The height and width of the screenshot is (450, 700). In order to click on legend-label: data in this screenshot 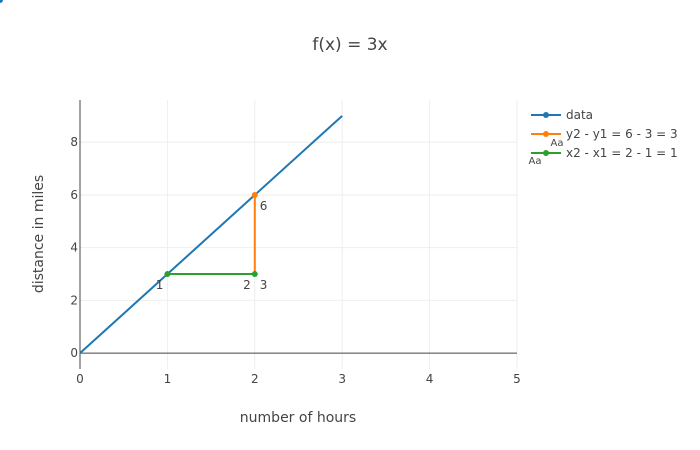, I will do `click(579, 115)`.